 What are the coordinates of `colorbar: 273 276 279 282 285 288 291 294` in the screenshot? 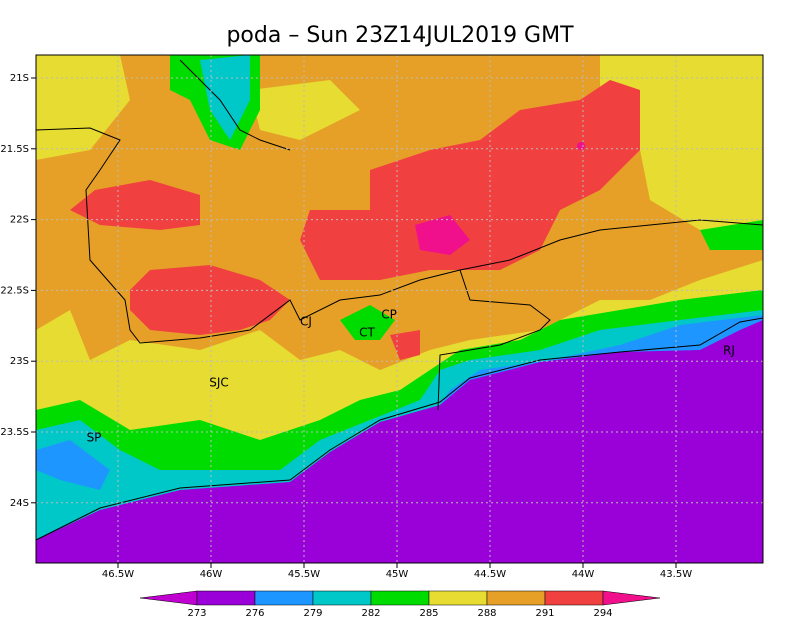 It's located at (400, 604).